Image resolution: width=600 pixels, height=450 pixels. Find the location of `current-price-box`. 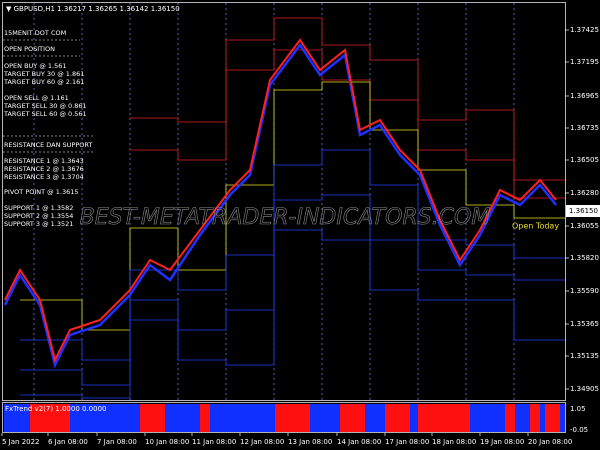

current-price-box is located at coordinates (583, 211).